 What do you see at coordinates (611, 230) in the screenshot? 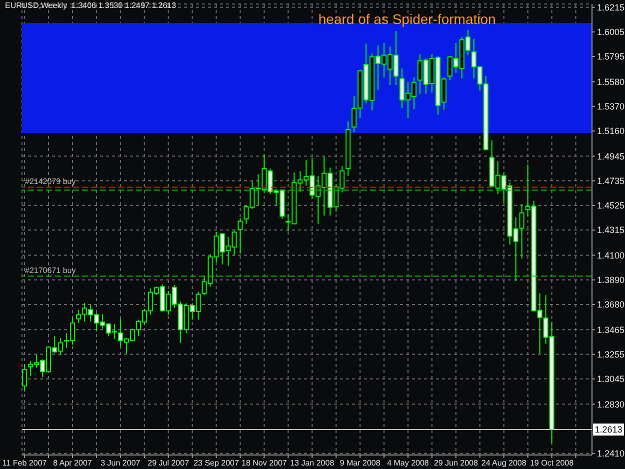
I see `y-tick-label: 1.4315` at bounding box center [611, 230].